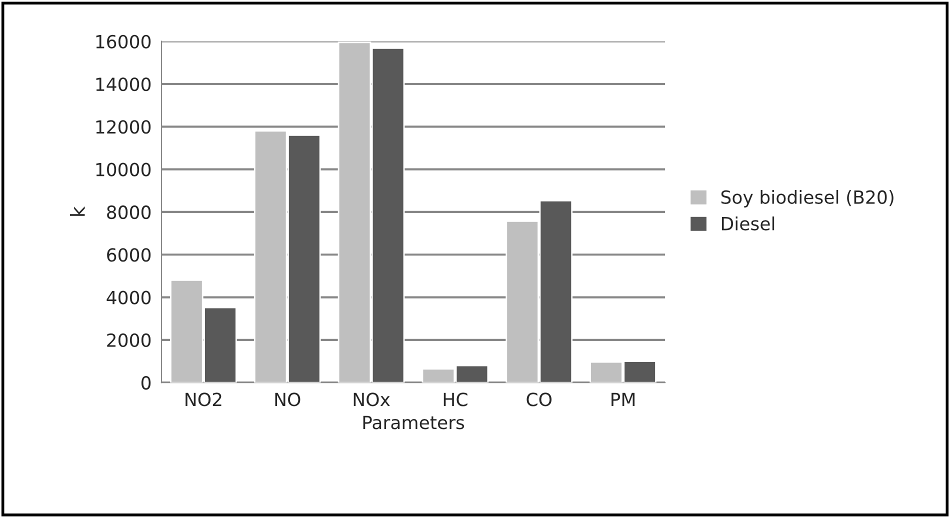 This screenshot has height=517, width=950. What do you see at coordinates (123, 127) in the screenshot?
I see `y-tick-label: 12000` at bounding box center [123, 127].